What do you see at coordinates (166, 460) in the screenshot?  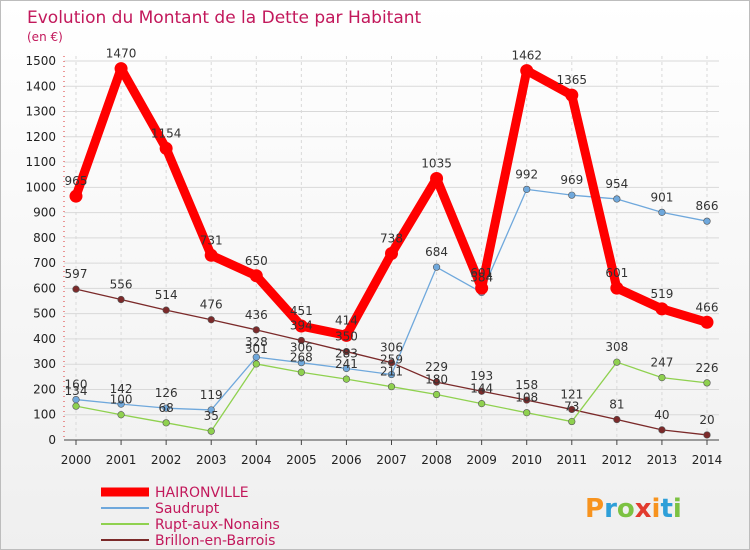 I see `x-tick-label: 2002` at bounding box center [166, 460].